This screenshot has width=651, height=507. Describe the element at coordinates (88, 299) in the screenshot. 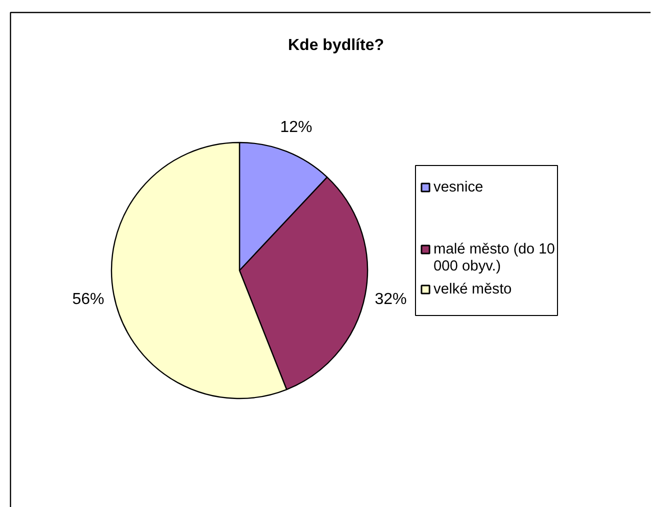

I see `data-label: 56%` at that location.